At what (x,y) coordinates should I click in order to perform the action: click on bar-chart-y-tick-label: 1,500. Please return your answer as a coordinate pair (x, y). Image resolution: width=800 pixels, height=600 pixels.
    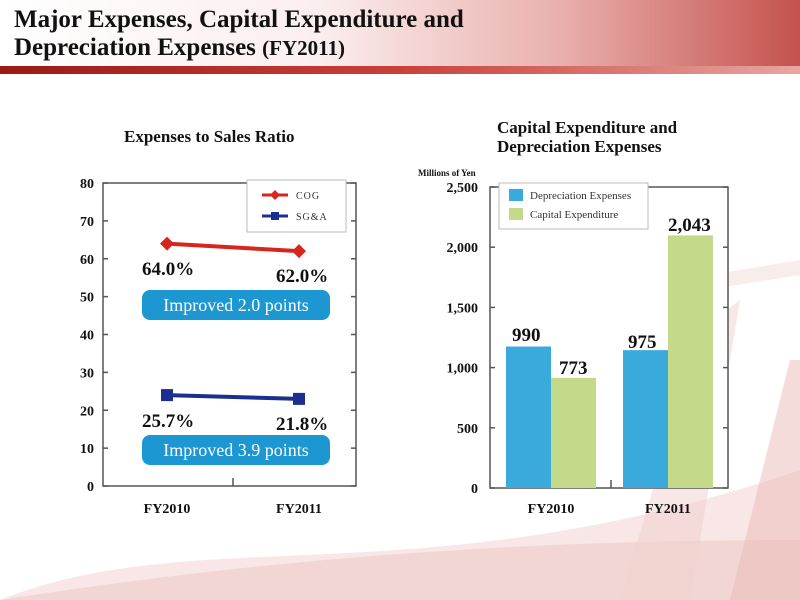
    Looking at the image, I should click on (463, 308).